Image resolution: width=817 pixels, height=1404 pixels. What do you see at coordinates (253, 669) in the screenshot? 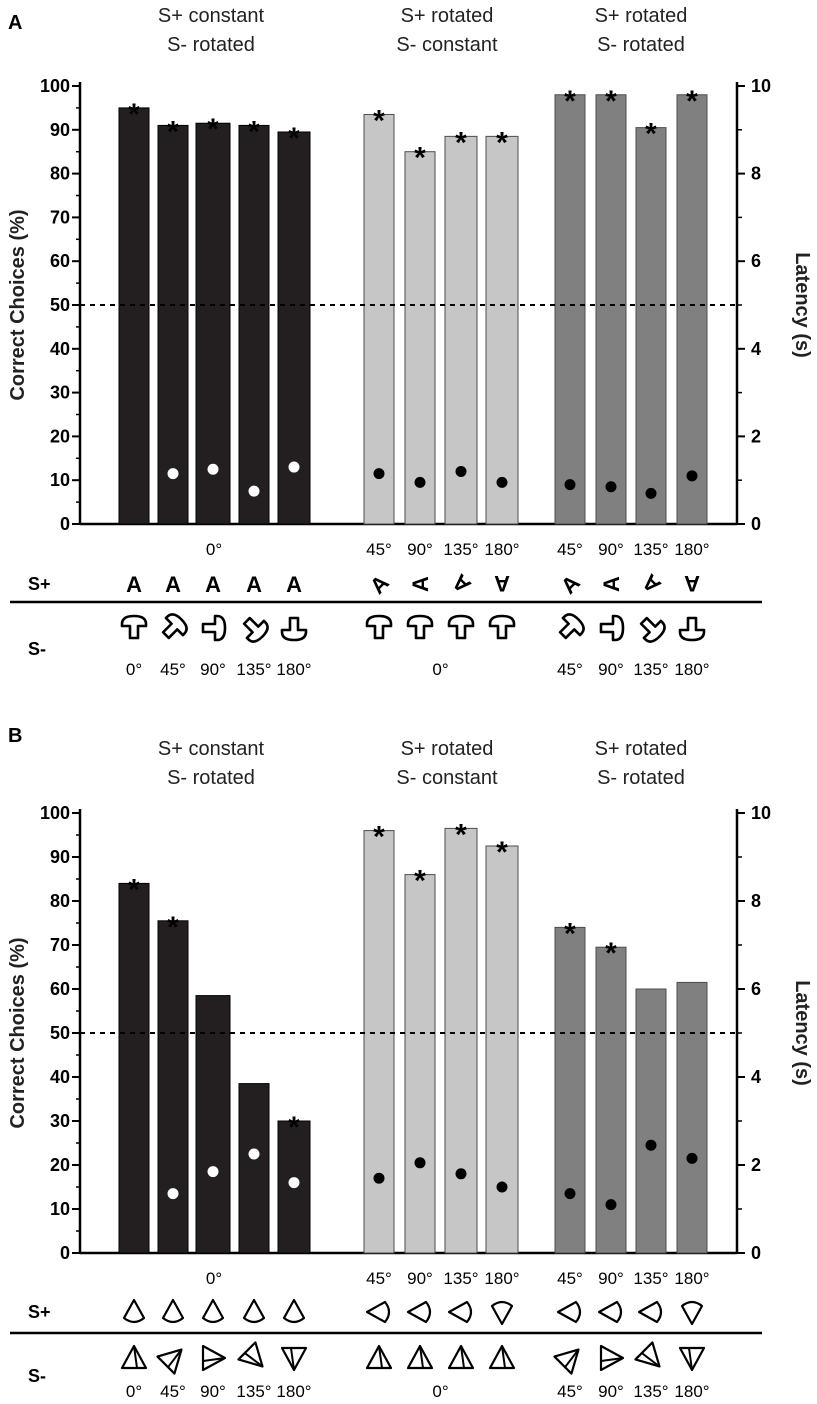
I see `angle-label-bottom: 135°` at bounding box center [253, 669].